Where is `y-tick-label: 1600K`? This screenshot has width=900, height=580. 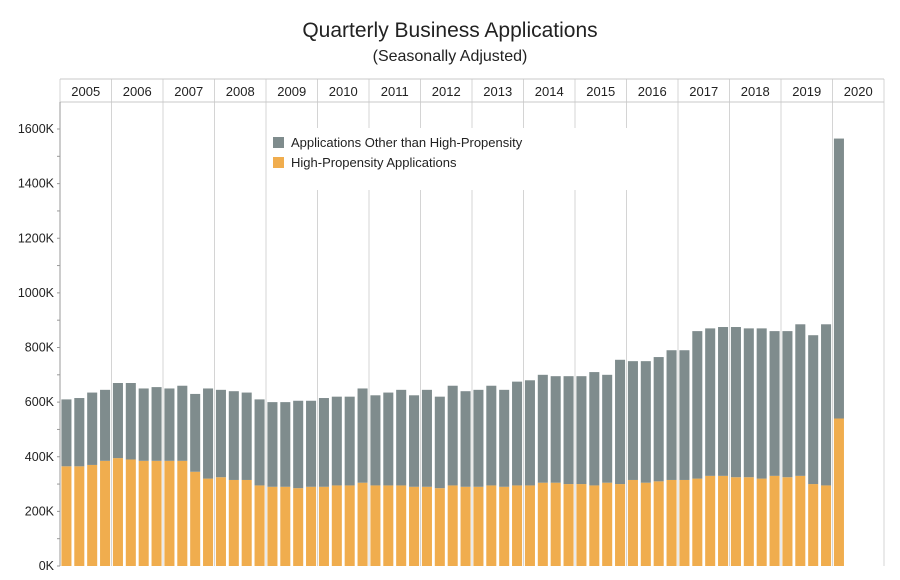 y-tick-label: 1600K is located at coordinates (36, 129).